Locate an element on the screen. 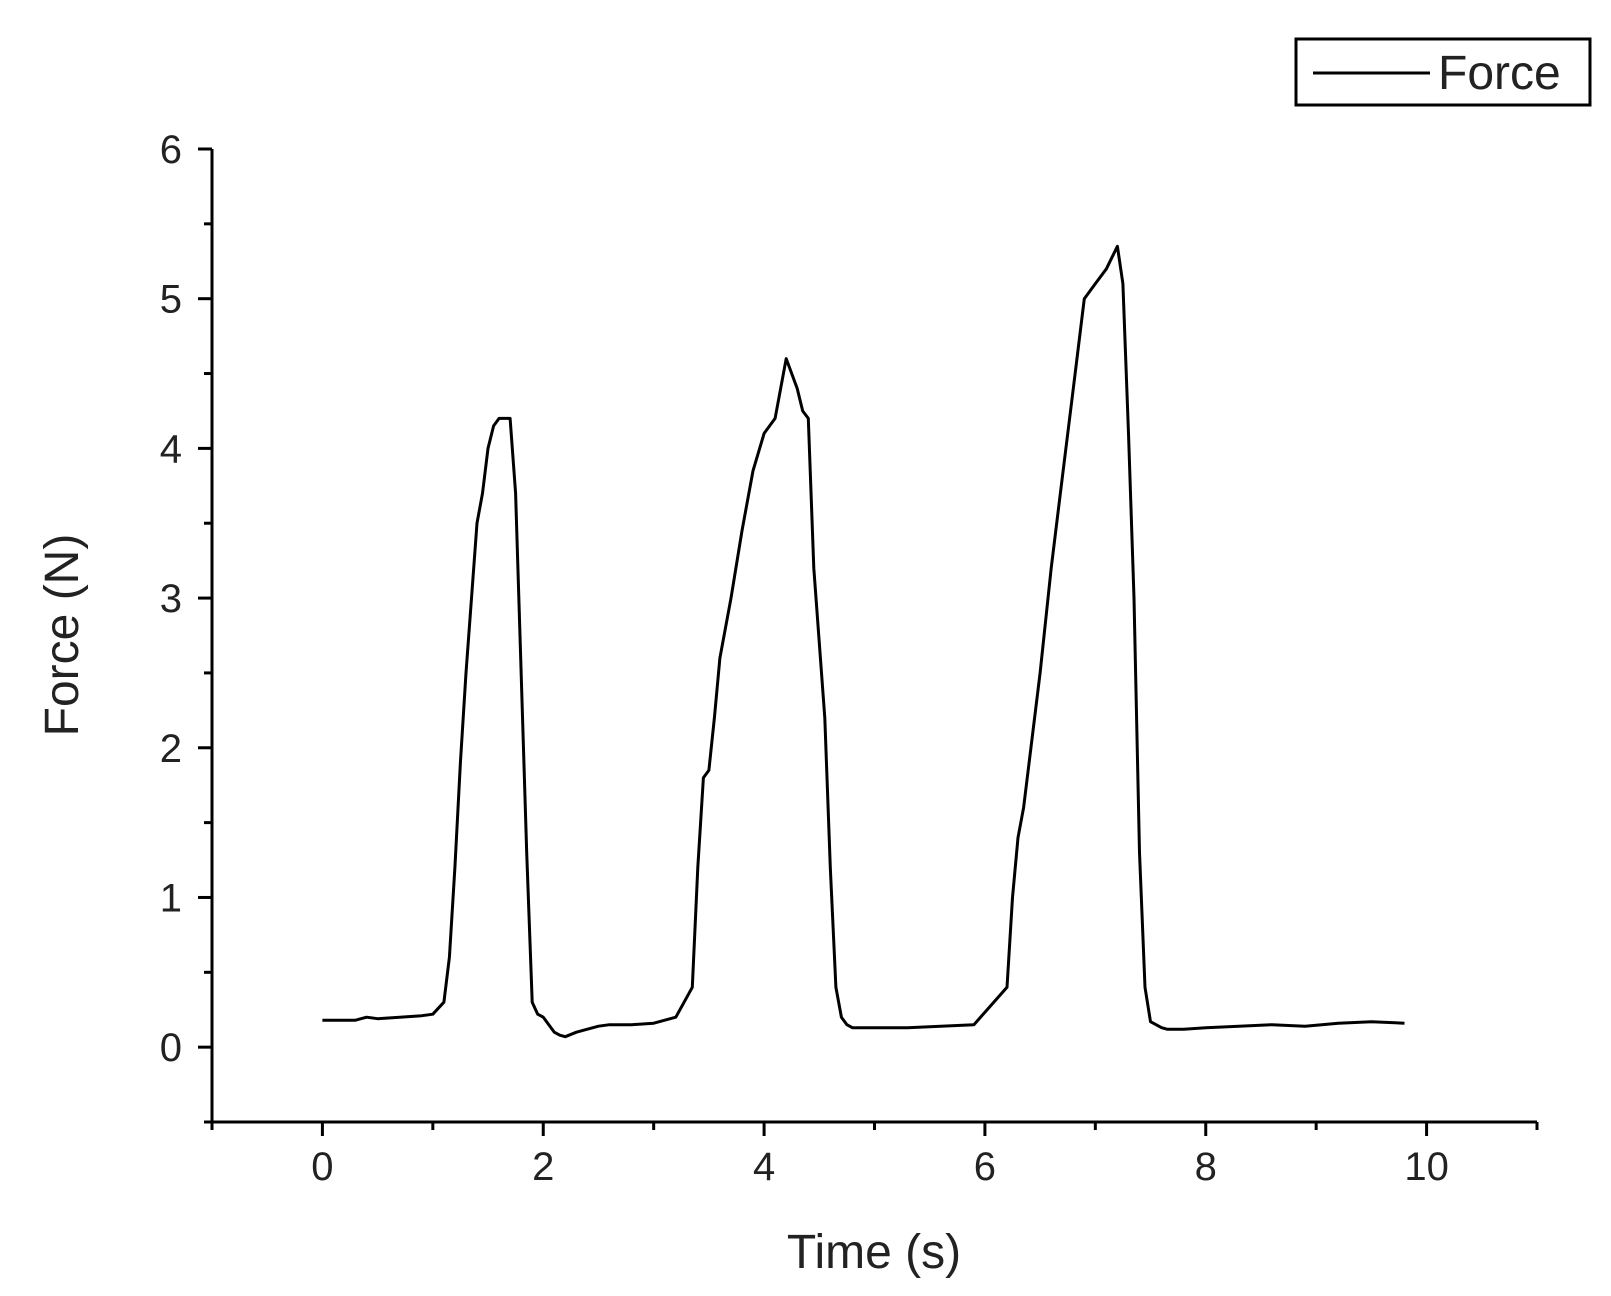 This screenshot has width=1611, height=1296. x-tick-label: 4 is located at coordinates (764, 1167).